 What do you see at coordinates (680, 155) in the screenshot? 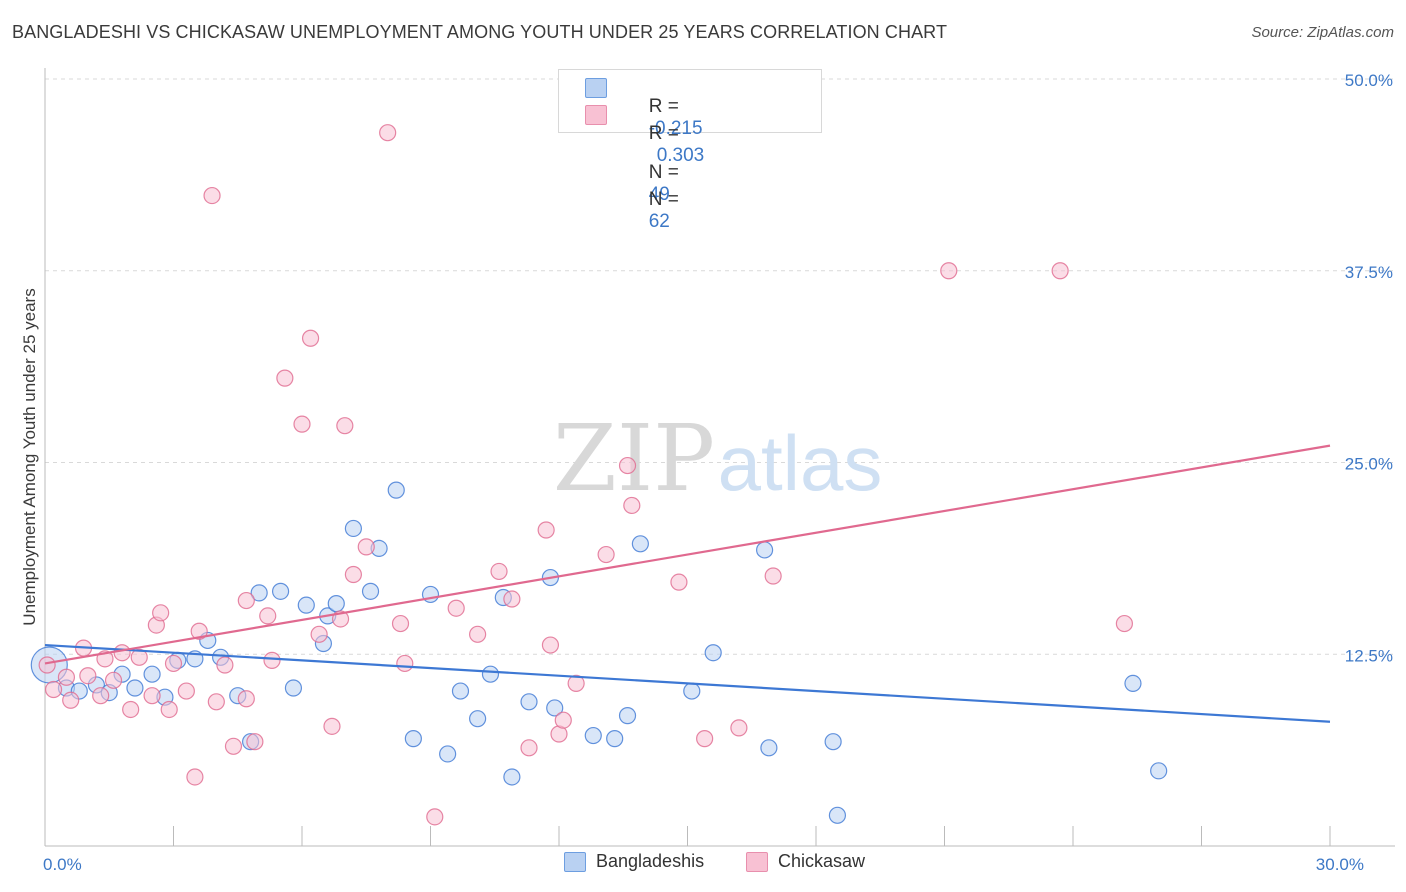
I see `r-value-chickasaw: 0.303` at bounding box center [680, 155].